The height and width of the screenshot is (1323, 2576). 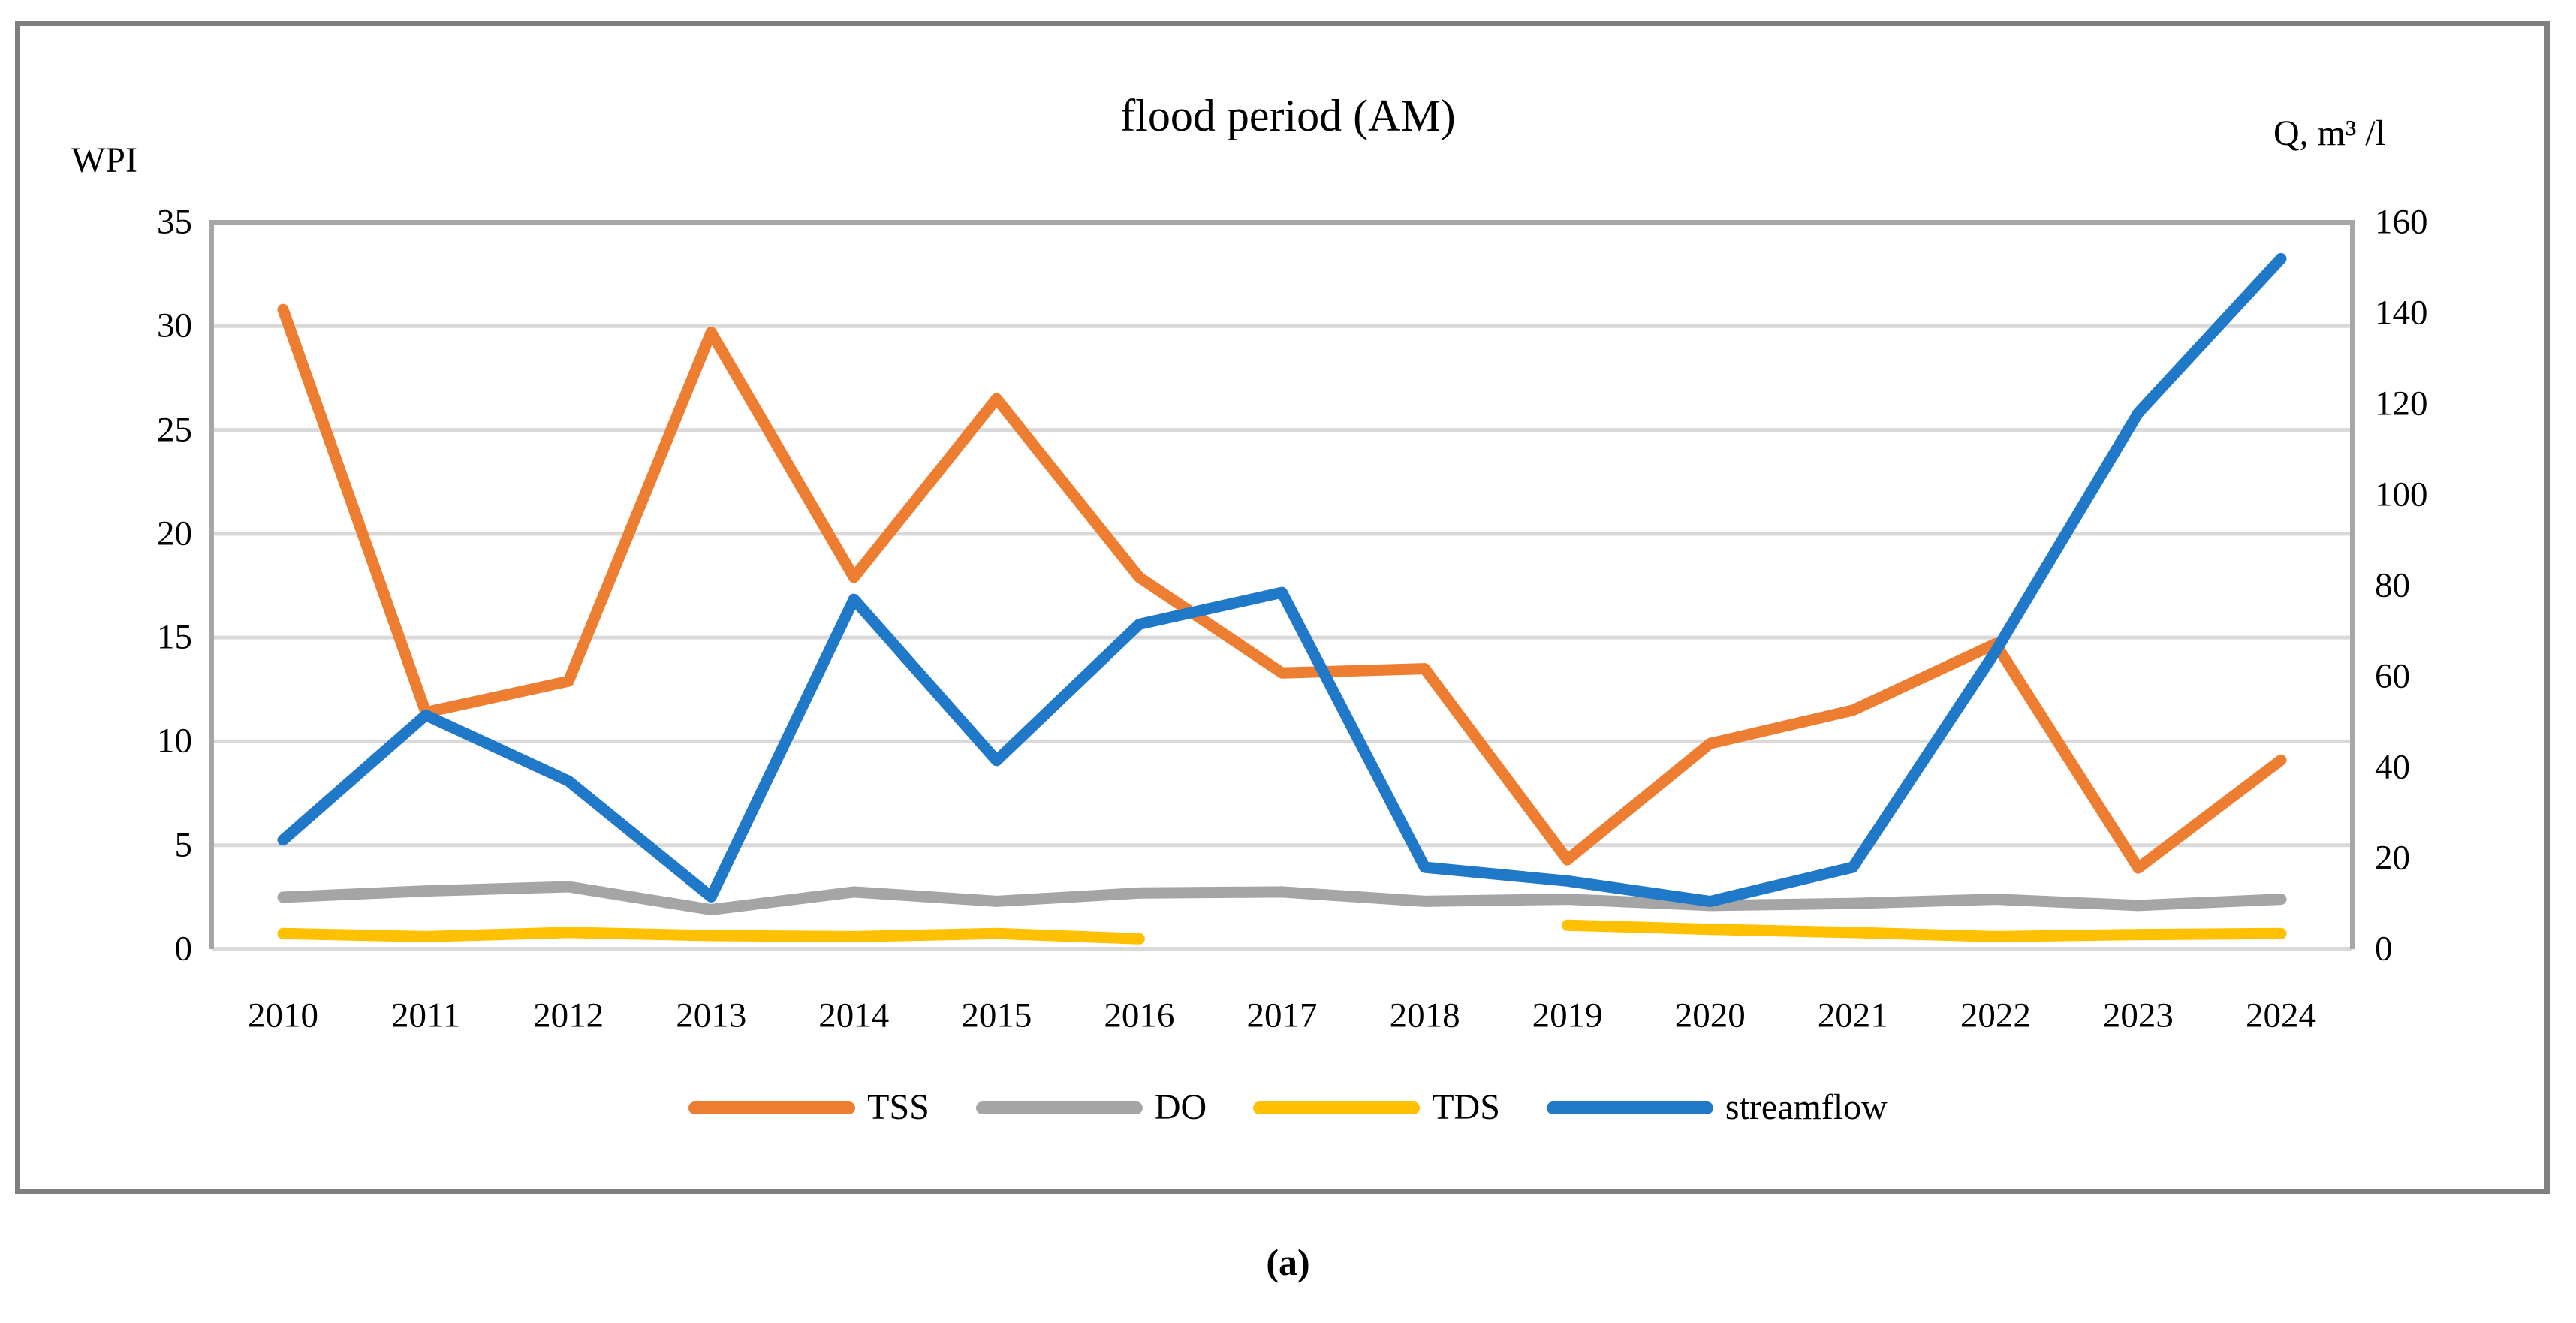 What do you see at coordinates (174, 637) in the screenshot?
I see `left-tick-label: 15` at bounding box center [174, 637].